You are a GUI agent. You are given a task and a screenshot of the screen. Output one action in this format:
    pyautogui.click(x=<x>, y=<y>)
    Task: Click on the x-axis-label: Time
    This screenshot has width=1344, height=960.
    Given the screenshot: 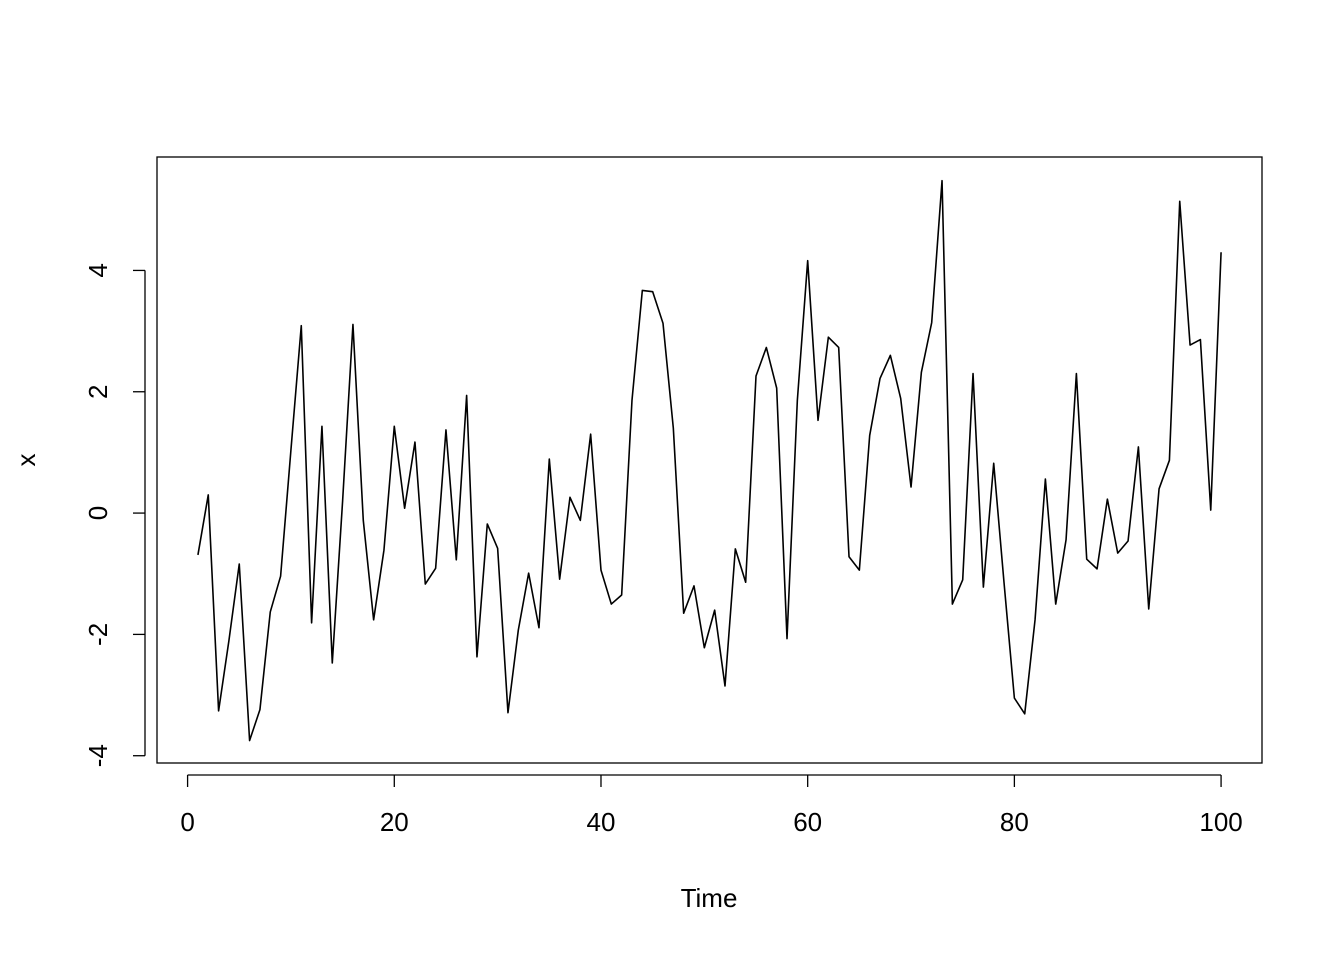 What is the action you would take?
    pyautogui.click(x=709, y=898)
    